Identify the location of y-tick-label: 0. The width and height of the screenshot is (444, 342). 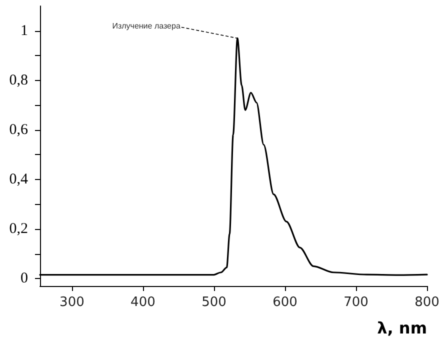
(24, 278).